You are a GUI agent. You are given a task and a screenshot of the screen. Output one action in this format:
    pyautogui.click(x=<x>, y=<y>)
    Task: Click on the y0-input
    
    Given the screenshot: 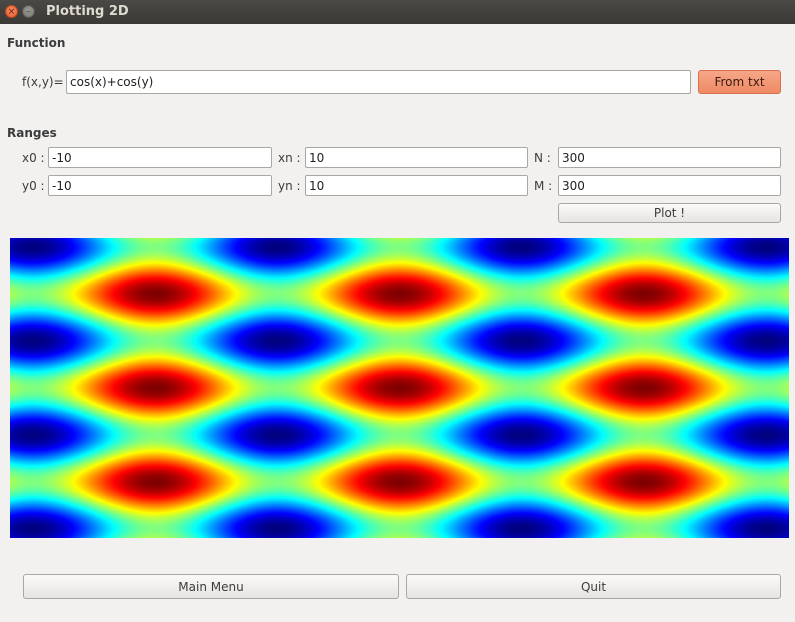 What is the action you would take?
    pyautogui.click(x=160, y=185)
    